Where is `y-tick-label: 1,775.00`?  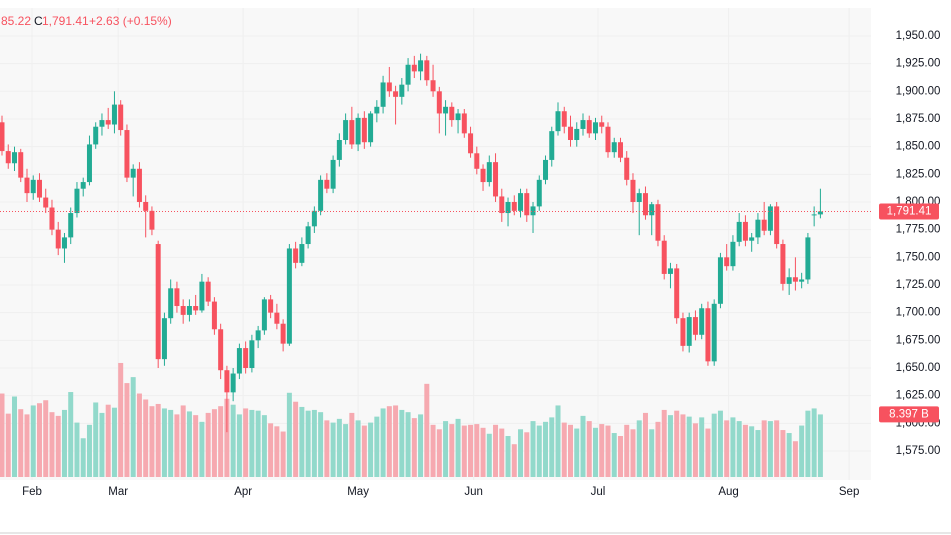 y-tick-label: 1,775.00 is located at coordinates (918, 230).